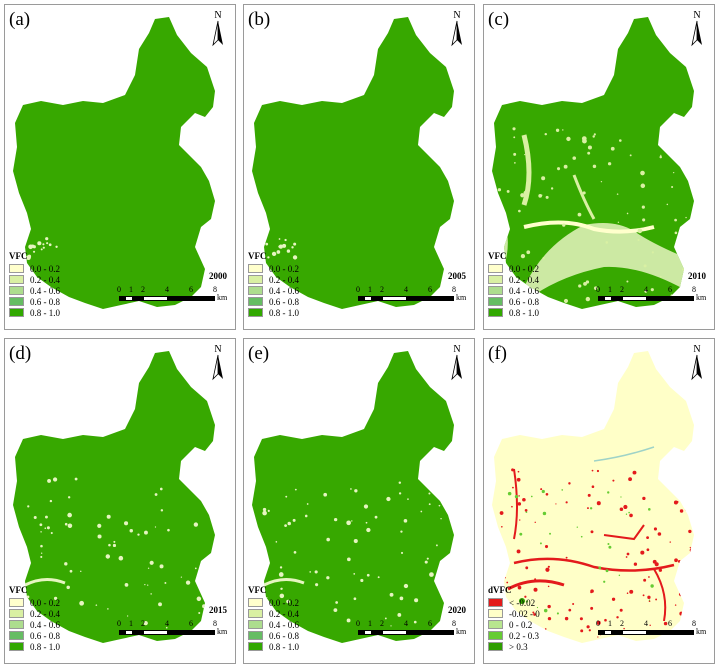 This screenshot has height=670, width=720. Describe the element at coordinates (20, 19) in the screenshot. I see `panel-label: (a)` at that location.